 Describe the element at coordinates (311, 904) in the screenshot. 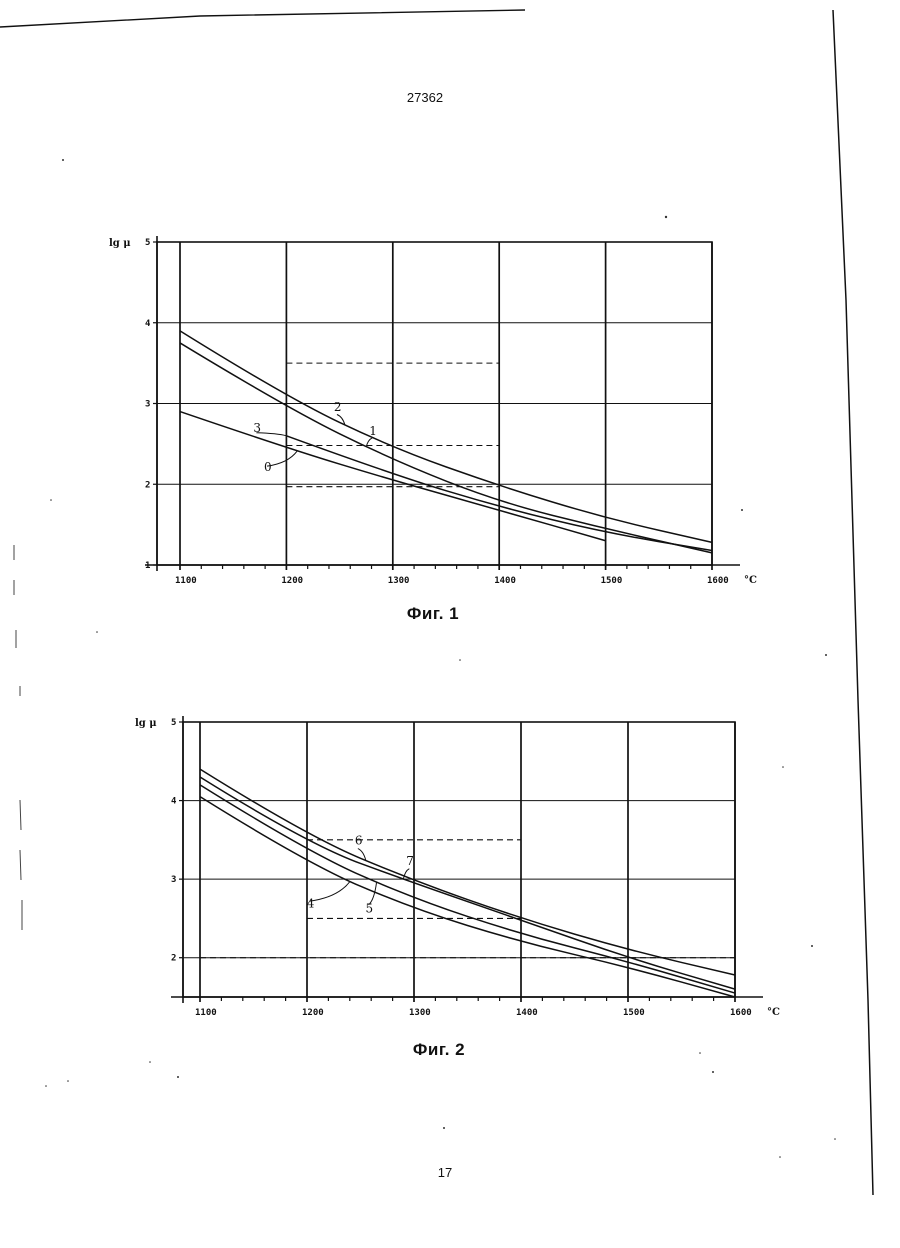

I see `series-label-4: 4` at that location.